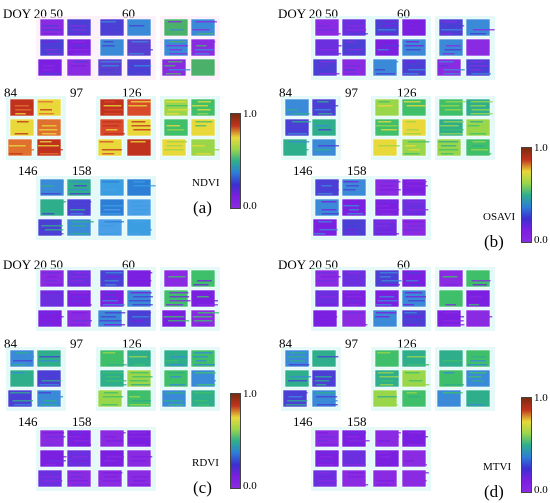 The width and height of the screenshot is (550, 503). What do you see at coordinates (357, 421) in the screenshot?
I see `doy-label: 158` at bounding box center [357, 421].